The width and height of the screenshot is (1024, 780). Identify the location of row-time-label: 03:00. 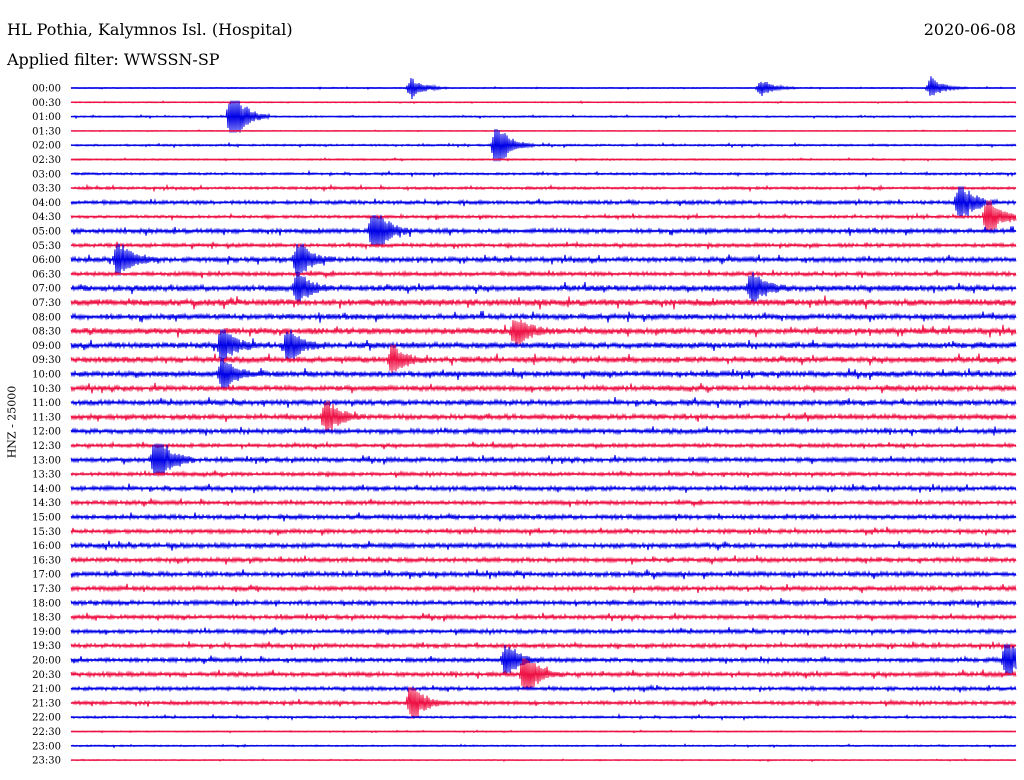
(46, 174).